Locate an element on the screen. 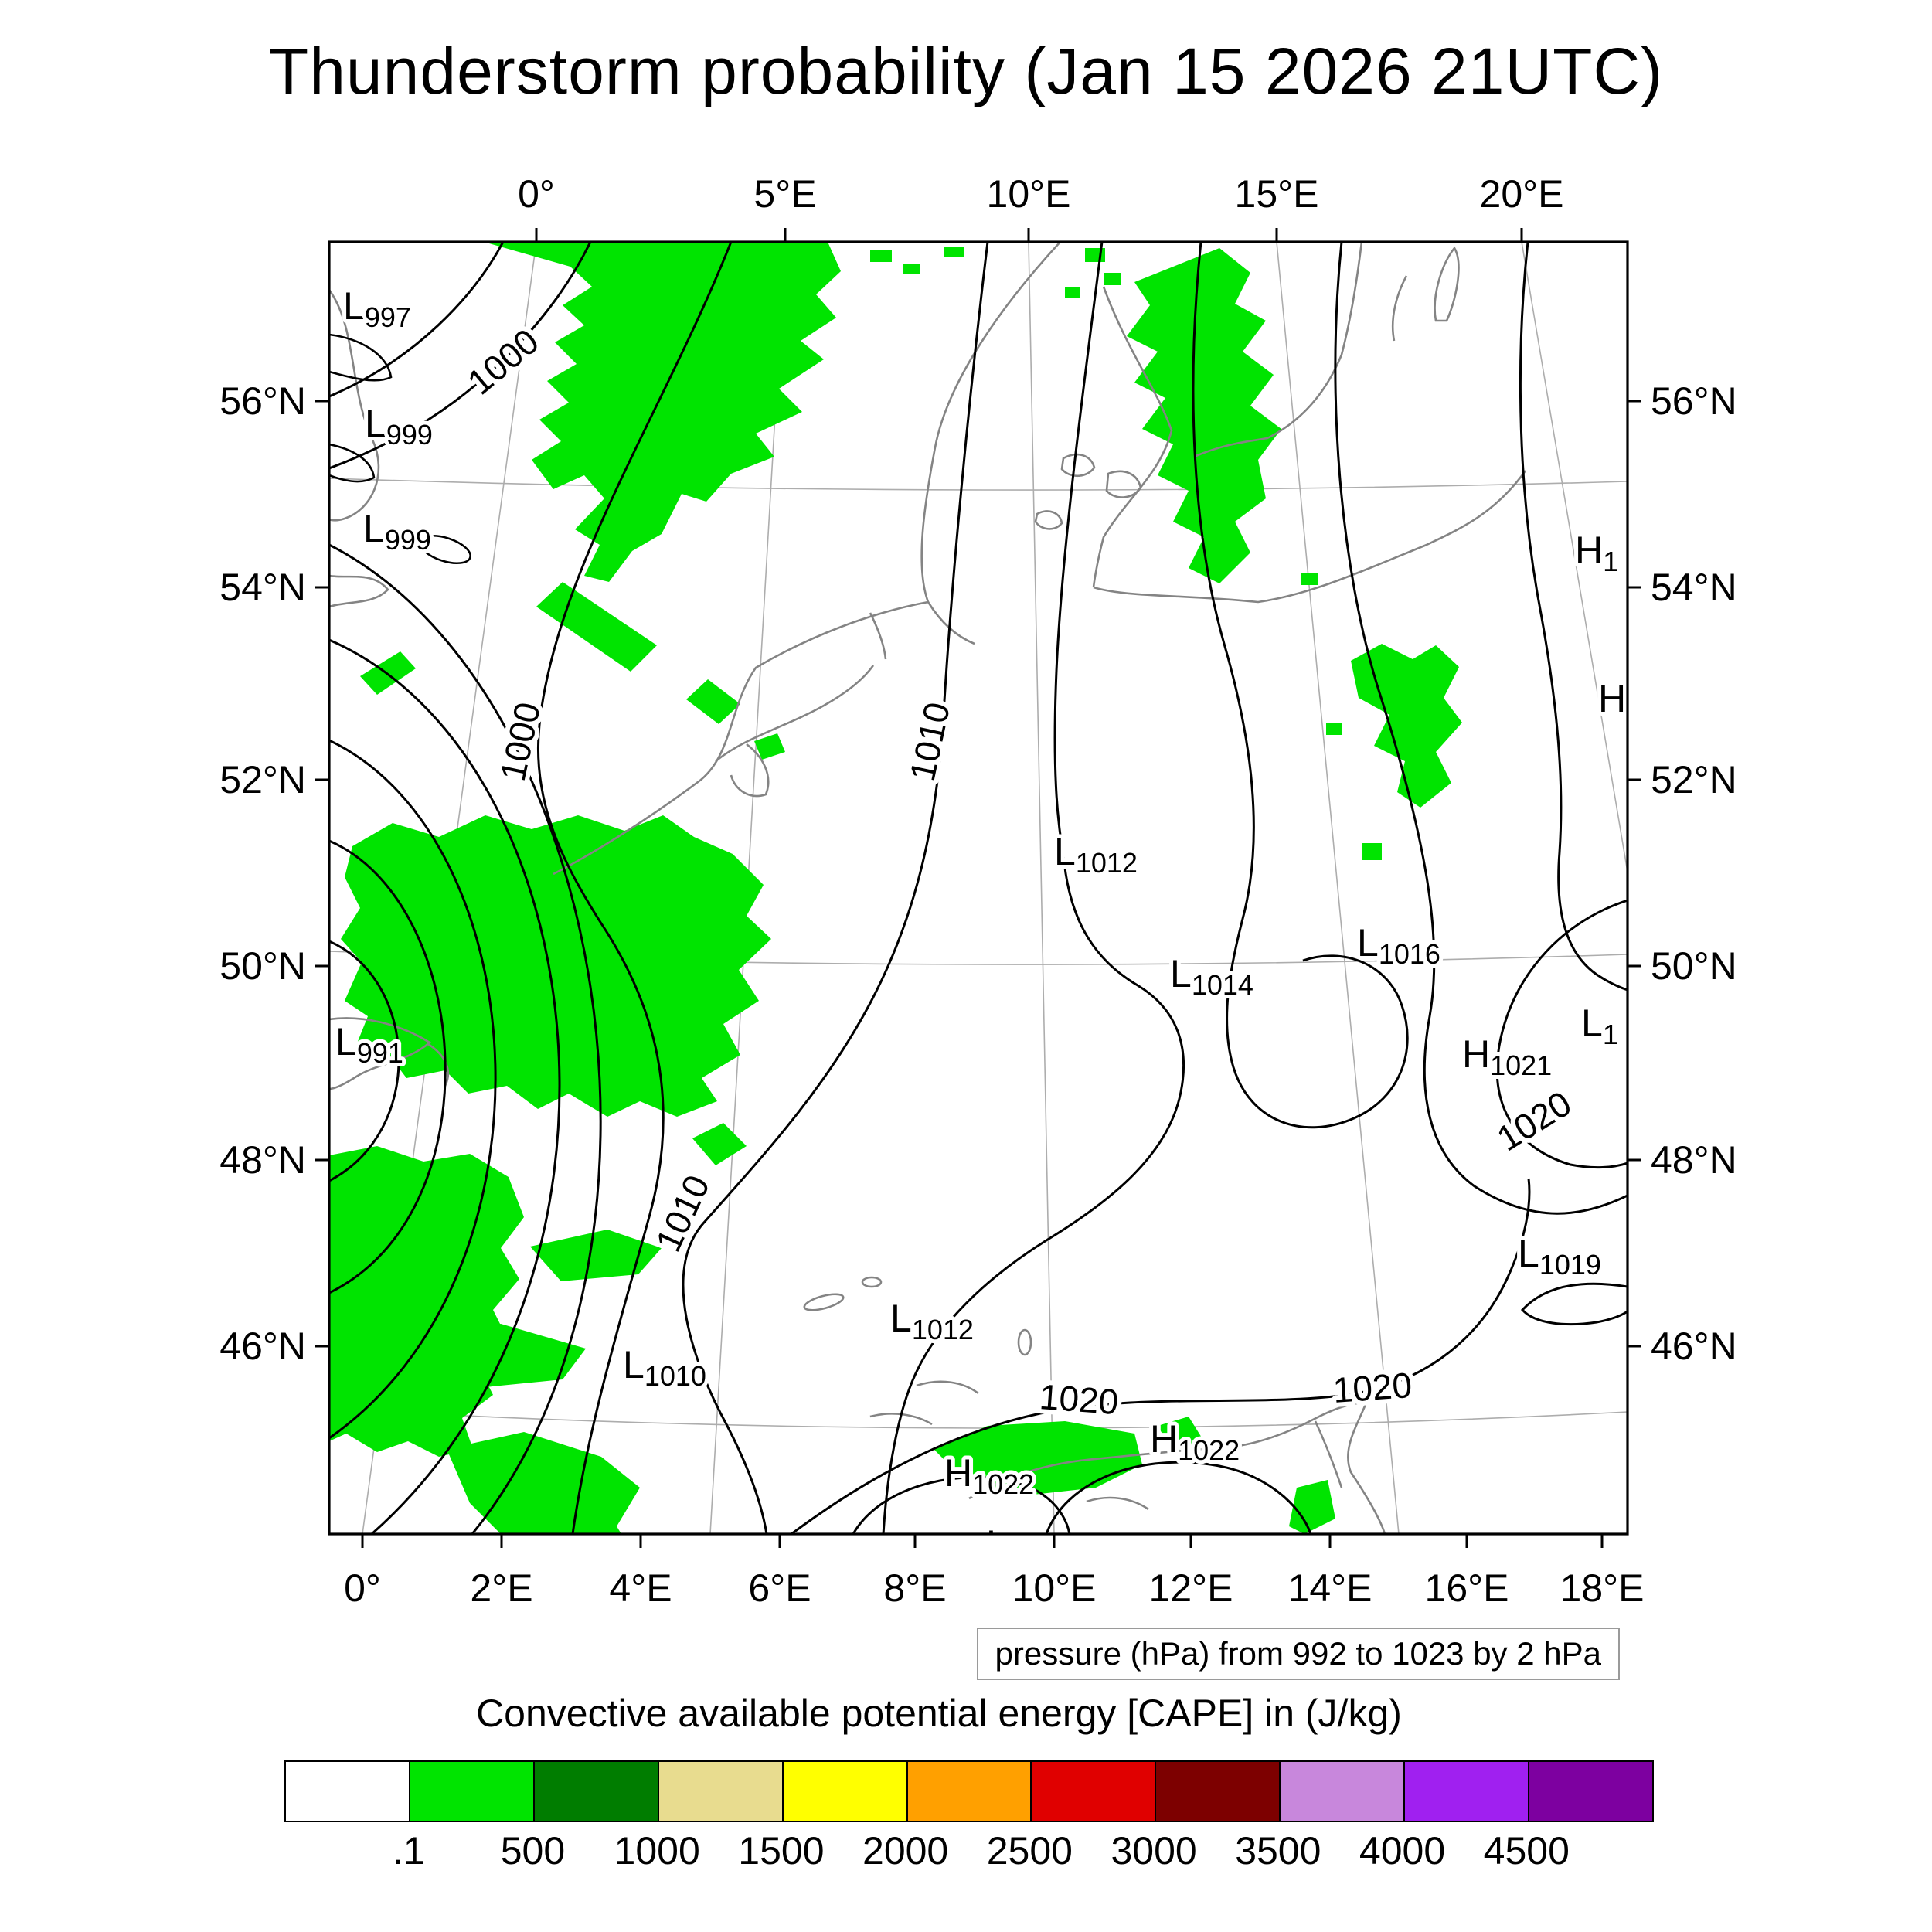 Image resolution: width=1932 pixels, height=1932 pixels. pressure-center-label: H is located at coordinates (1612, 699).